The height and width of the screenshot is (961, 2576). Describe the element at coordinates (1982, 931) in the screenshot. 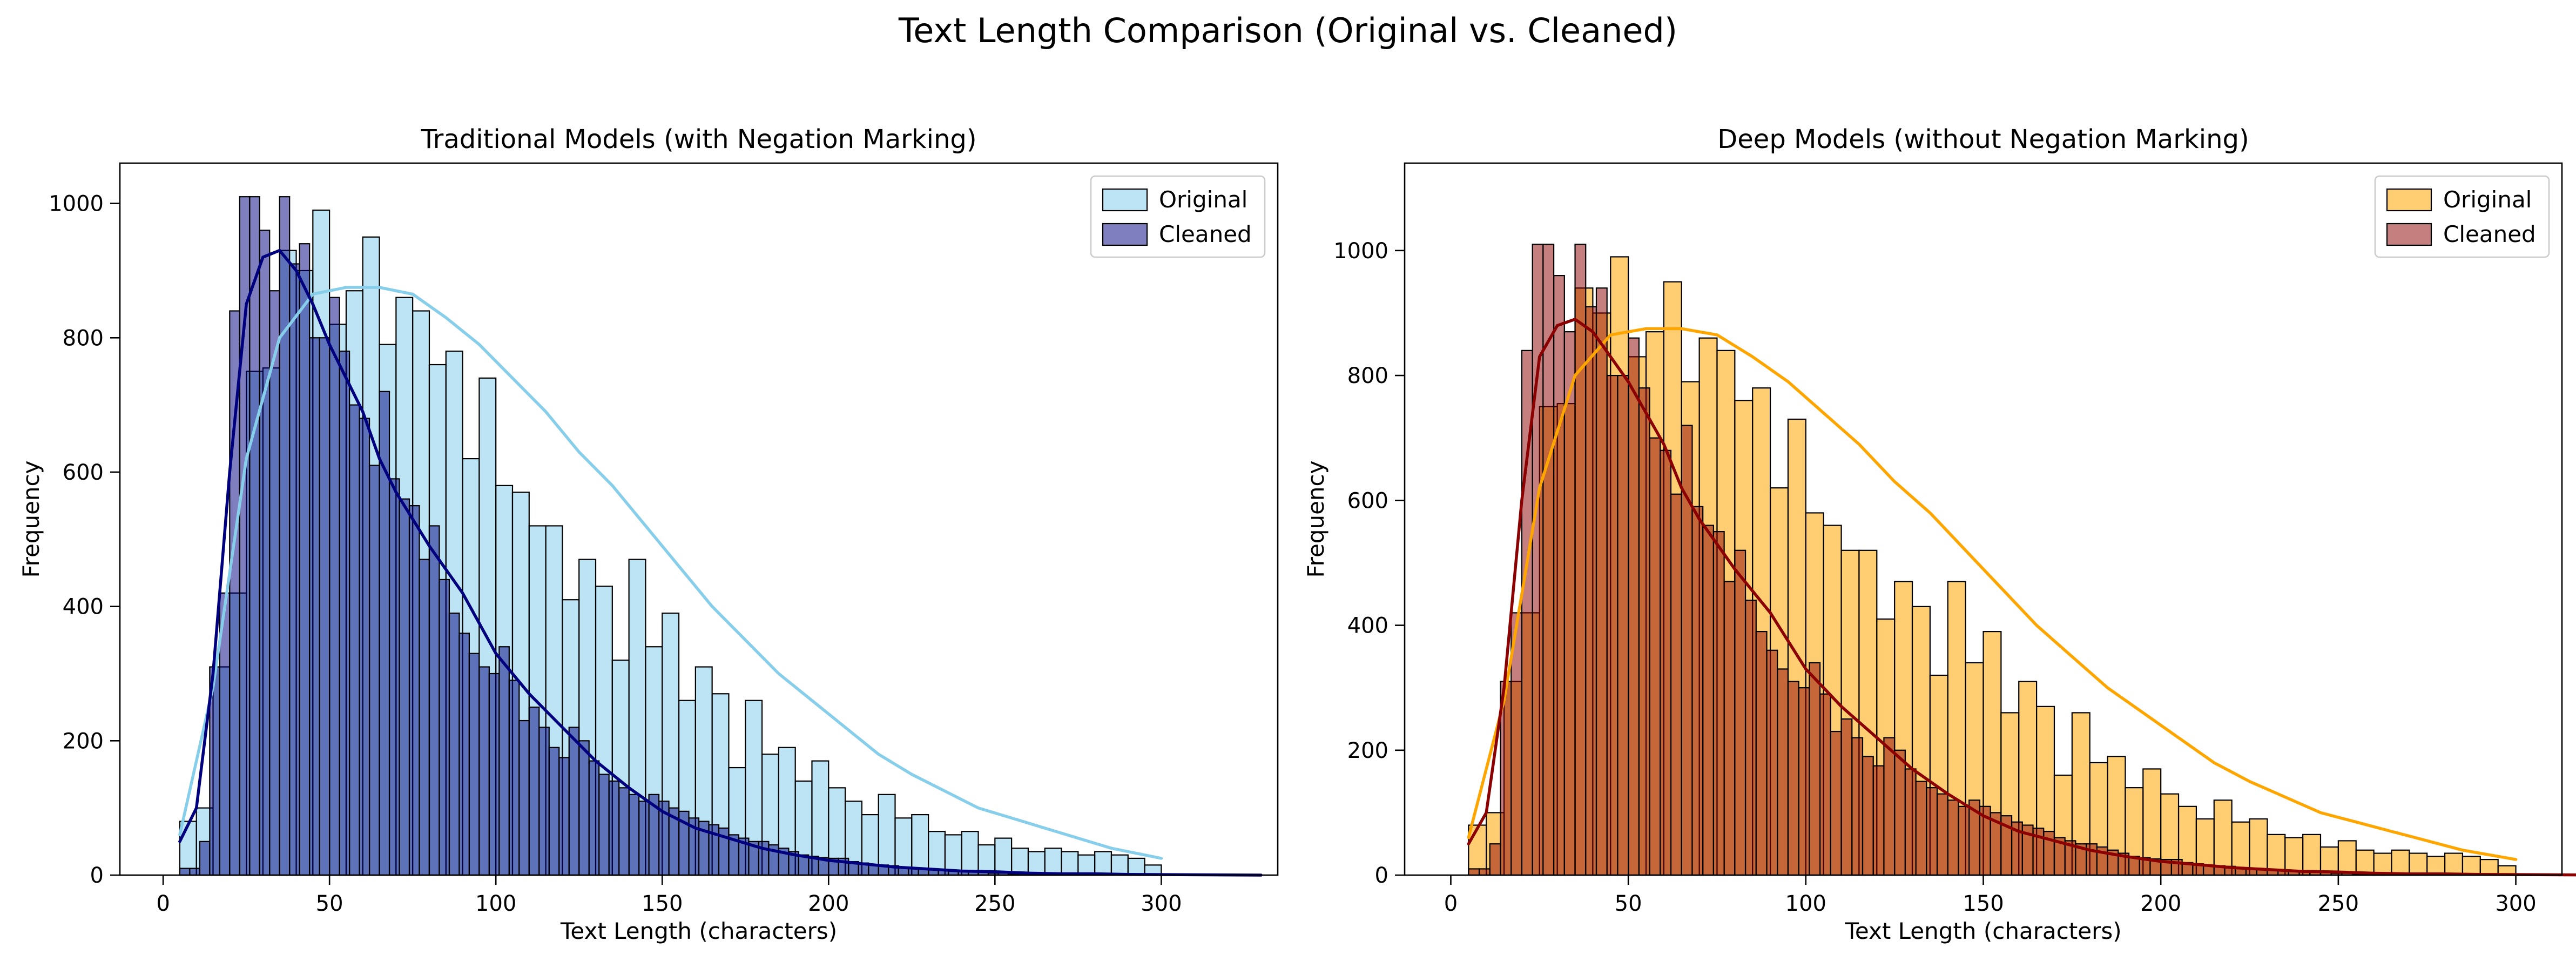

I see `x-axis-label: Text Length (characters)` at that location.